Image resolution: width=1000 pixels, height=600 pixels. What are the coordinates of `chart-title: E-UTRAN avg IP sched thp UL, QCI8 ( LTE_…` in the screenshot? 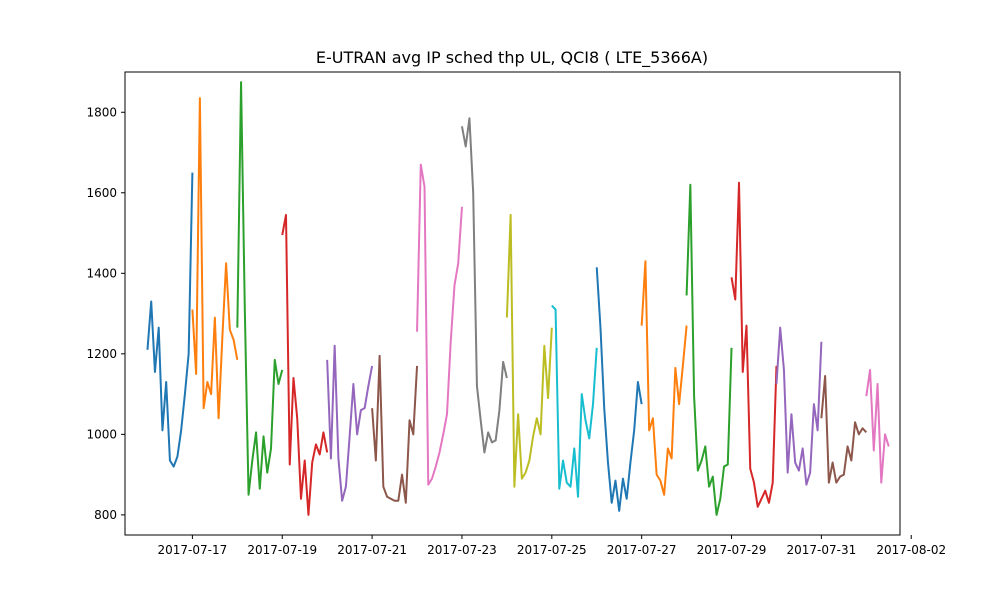 It's located at (512, 58).